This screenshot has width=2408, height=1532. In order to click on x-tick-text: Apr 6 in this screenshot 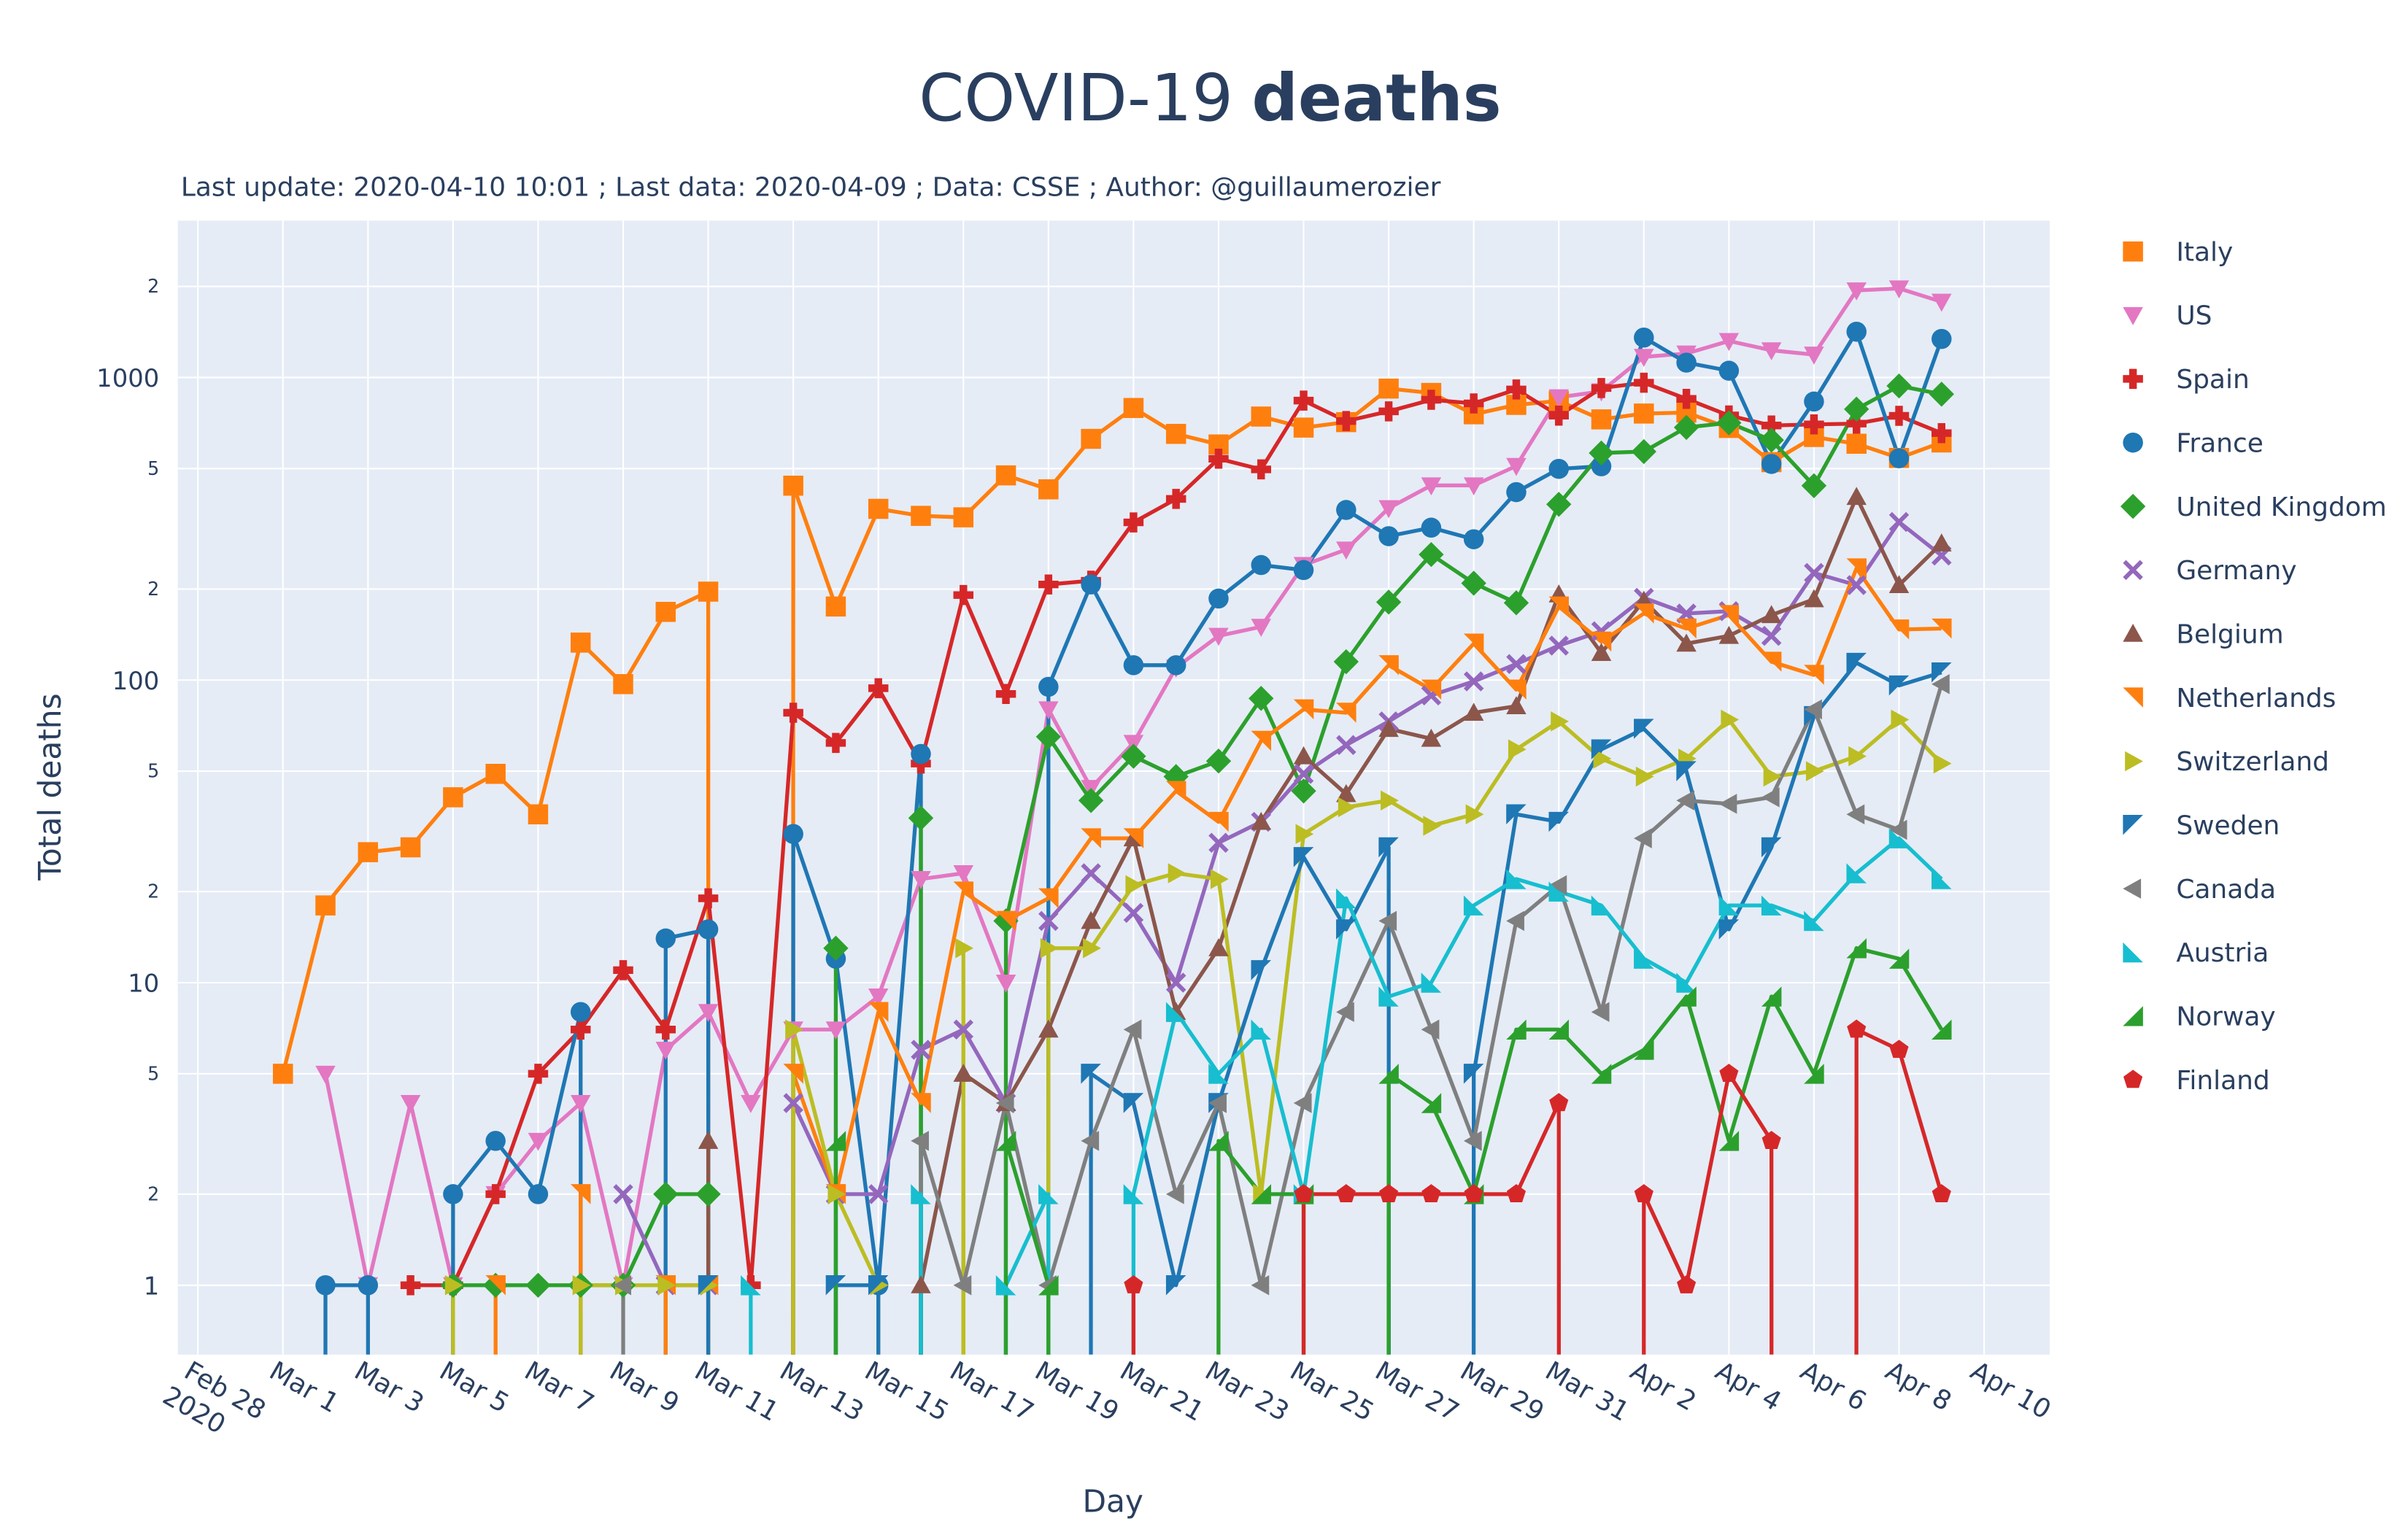, I will do `click(1833, 1387)`.